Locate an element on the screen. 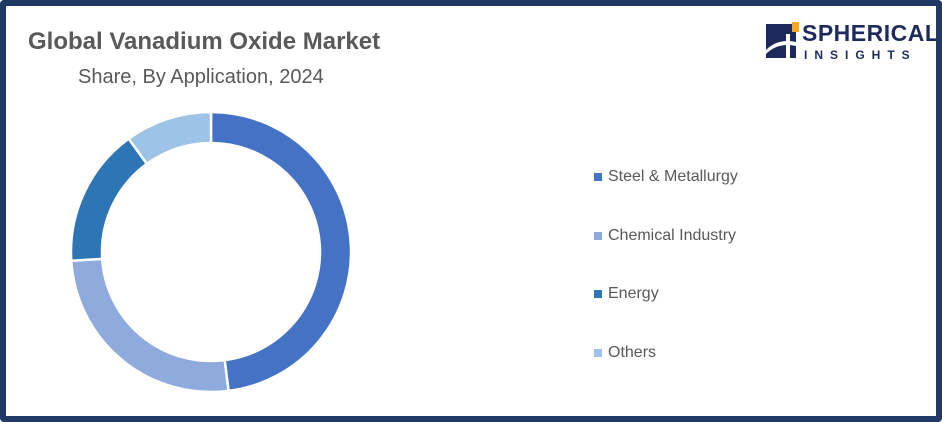 The height and width of the screenshot is (422, 942). donut-slice-energy is located at coordinates (109, 199).